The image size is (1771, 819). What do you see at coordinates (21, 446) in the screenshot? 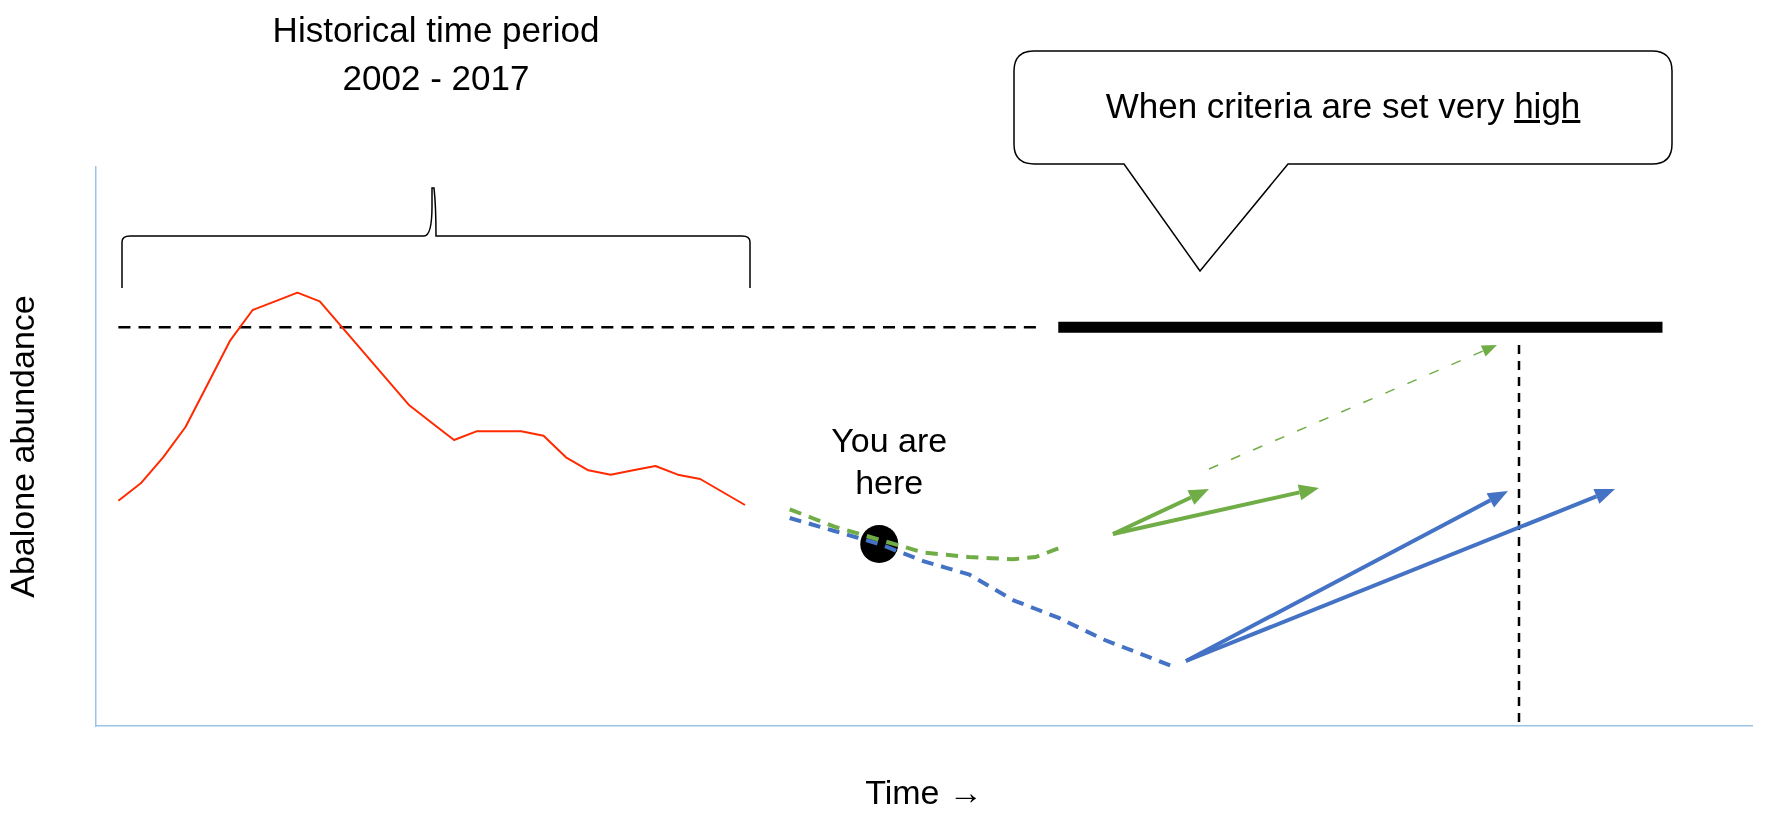
I see `y-axis-title: Abalone abundance` at bounding box center [21, 446].